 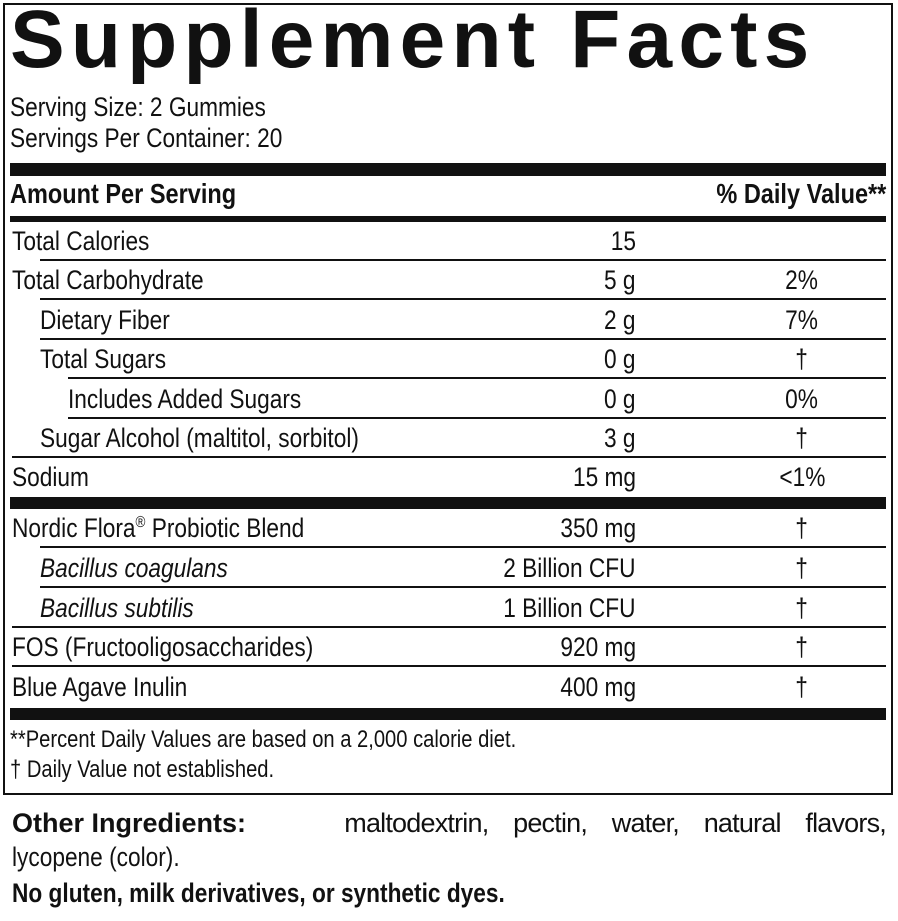 What do you see at coordinates (620, 438) in the screenshot?
I see `nutrient-amount: 3 g` at bounding box center [620, 438].